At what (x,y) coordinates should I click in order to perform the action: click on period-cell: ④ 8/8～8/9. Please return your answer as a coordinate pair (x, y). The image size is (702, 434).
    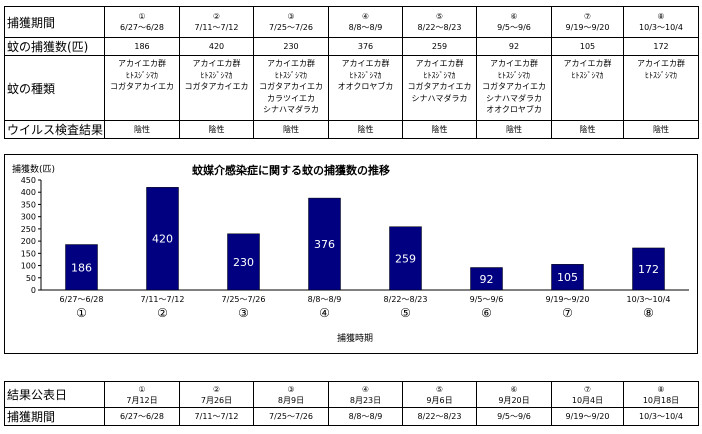
    Looking at the image, I should click on (365, 22).